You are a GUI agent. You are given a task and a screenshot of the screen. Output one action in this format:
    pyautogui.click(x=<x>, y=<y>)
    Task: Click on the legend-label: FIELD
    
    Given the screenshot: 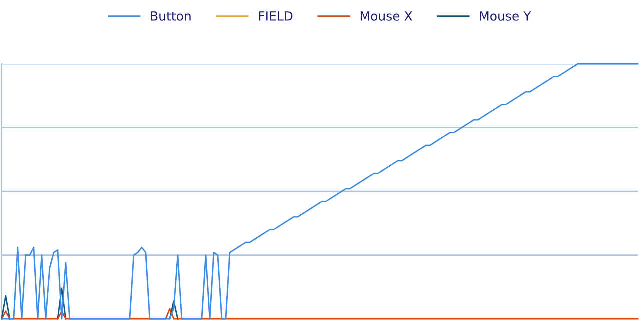 What is the action you would take?
    pyautogui.click(x=276, y=16)
    